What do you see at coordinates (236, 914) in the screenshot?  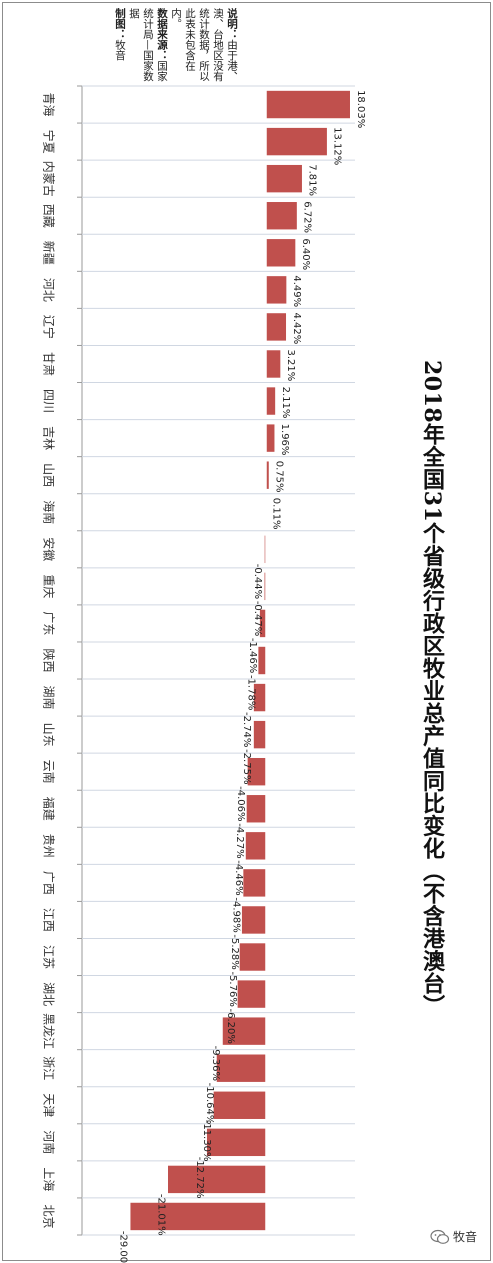 I see `value-label: -4.98%` at bounding box center [236, 914].